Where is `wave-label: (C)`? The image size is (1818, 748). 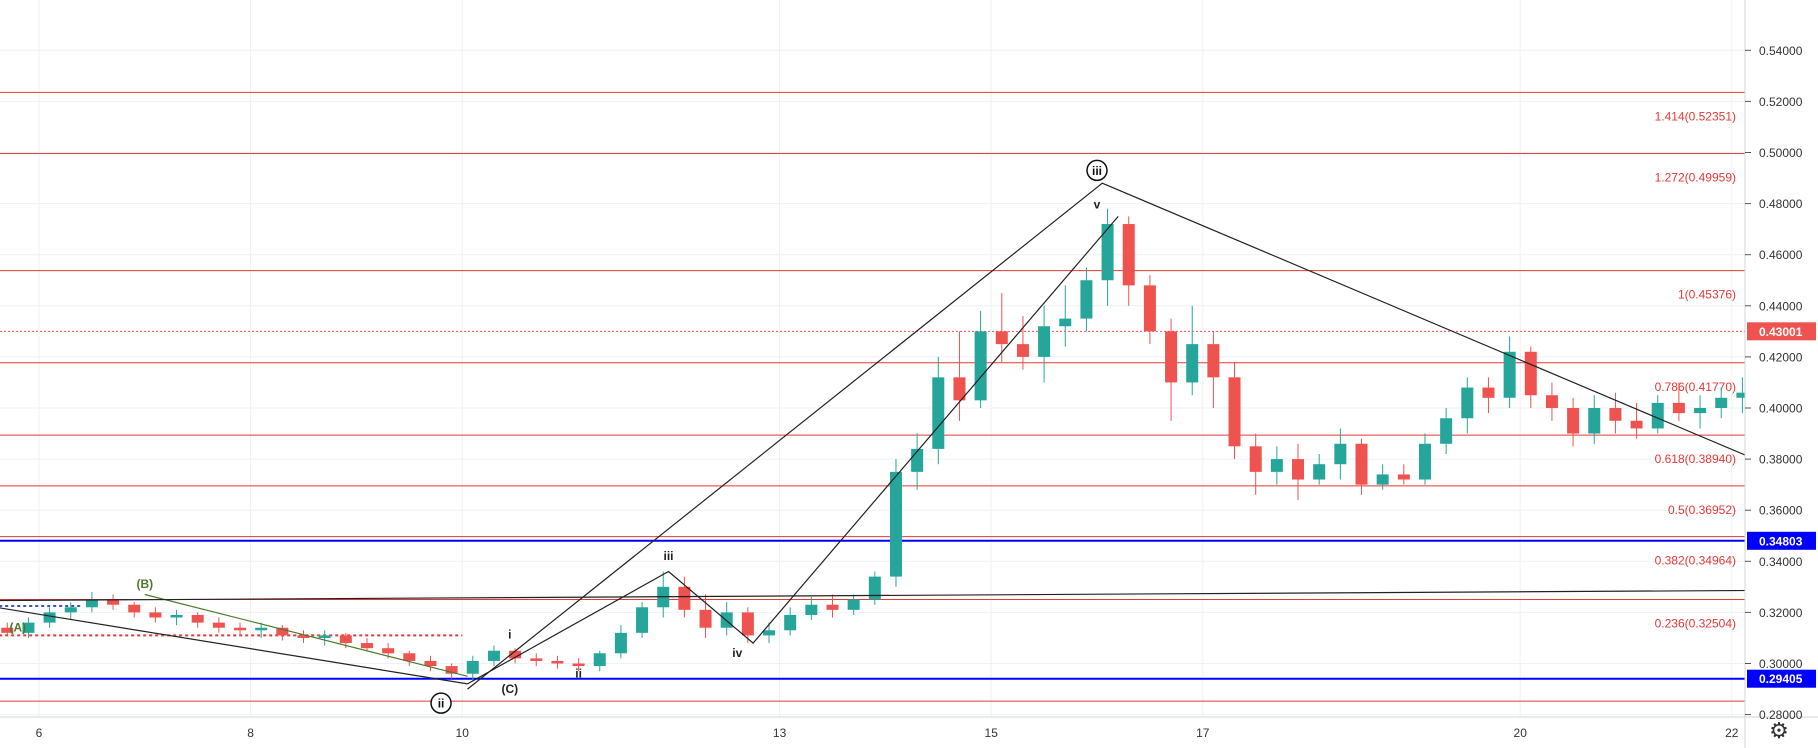 wave-label: (C) is located at coordinates (509, 689).